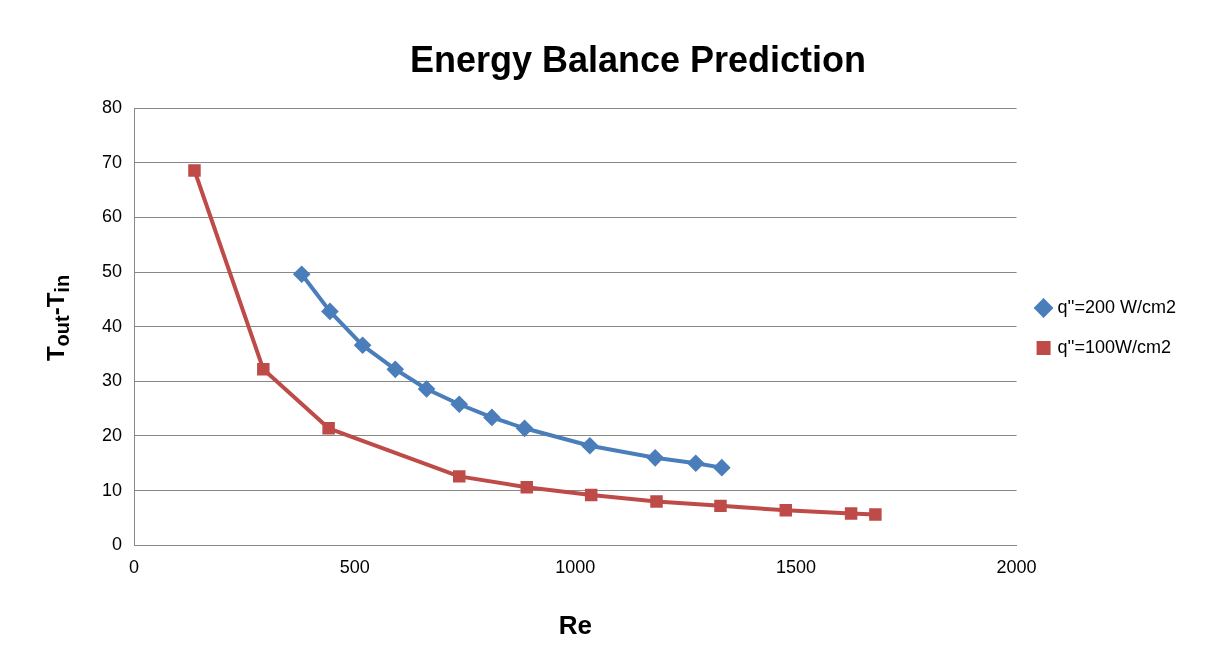 This screenshot has height=666, width=1226. What do you see at coordinates (117, 544) in the screenshot?
I see `y-tick-label: 0` at bounding box center [117, 544].